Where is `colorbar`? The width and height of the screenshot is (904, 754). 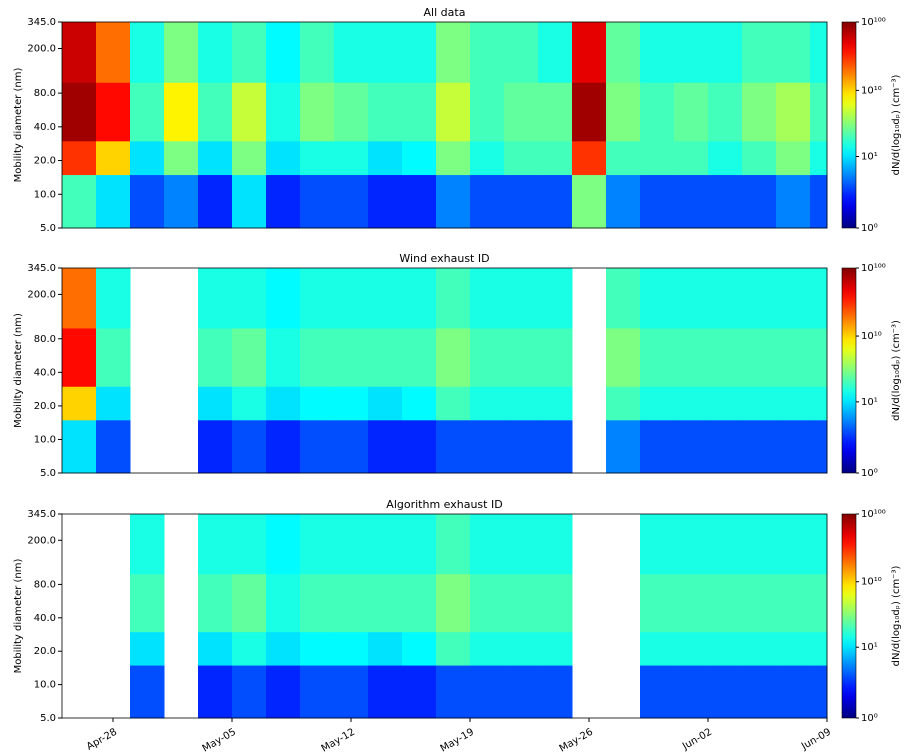 colorbar is located at coordinates (849, 125).